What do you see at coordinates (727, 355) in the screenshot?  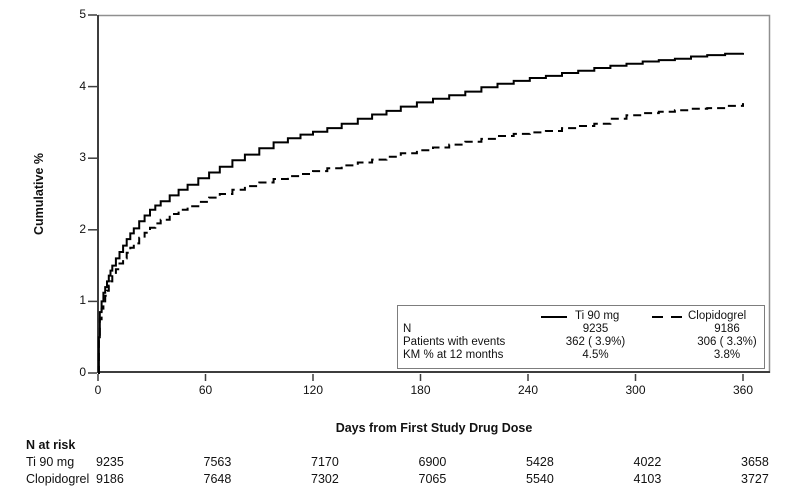 I see `clopidogrel-km-value: 3.8%` at bounding box center [727, 355].